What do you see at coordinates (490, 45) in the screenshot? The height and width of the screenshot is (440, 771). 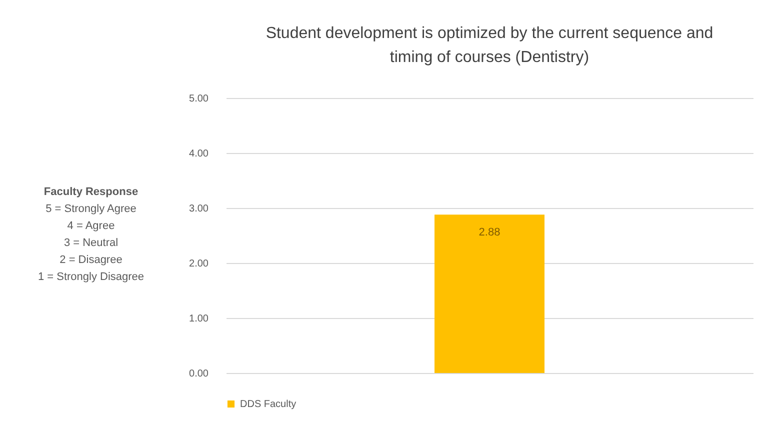 I see `chart-title: Student development is optimized by the current sequence and timing of courses (Dentistry)` at bounding box center [490, 45].